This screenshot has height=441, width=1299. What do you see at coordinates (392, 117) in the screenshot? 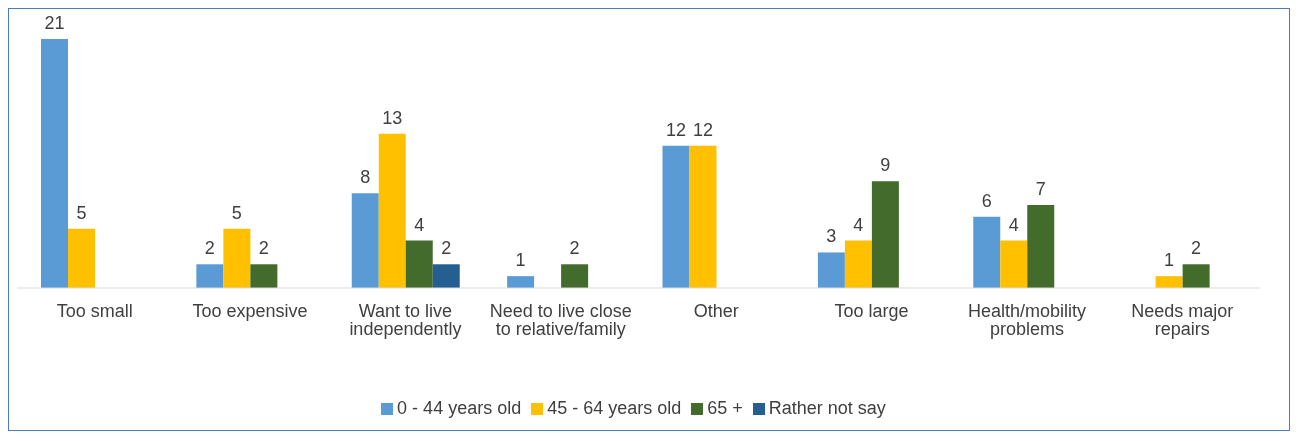
I see `data-label: 13` at bounding box center [392, 117].